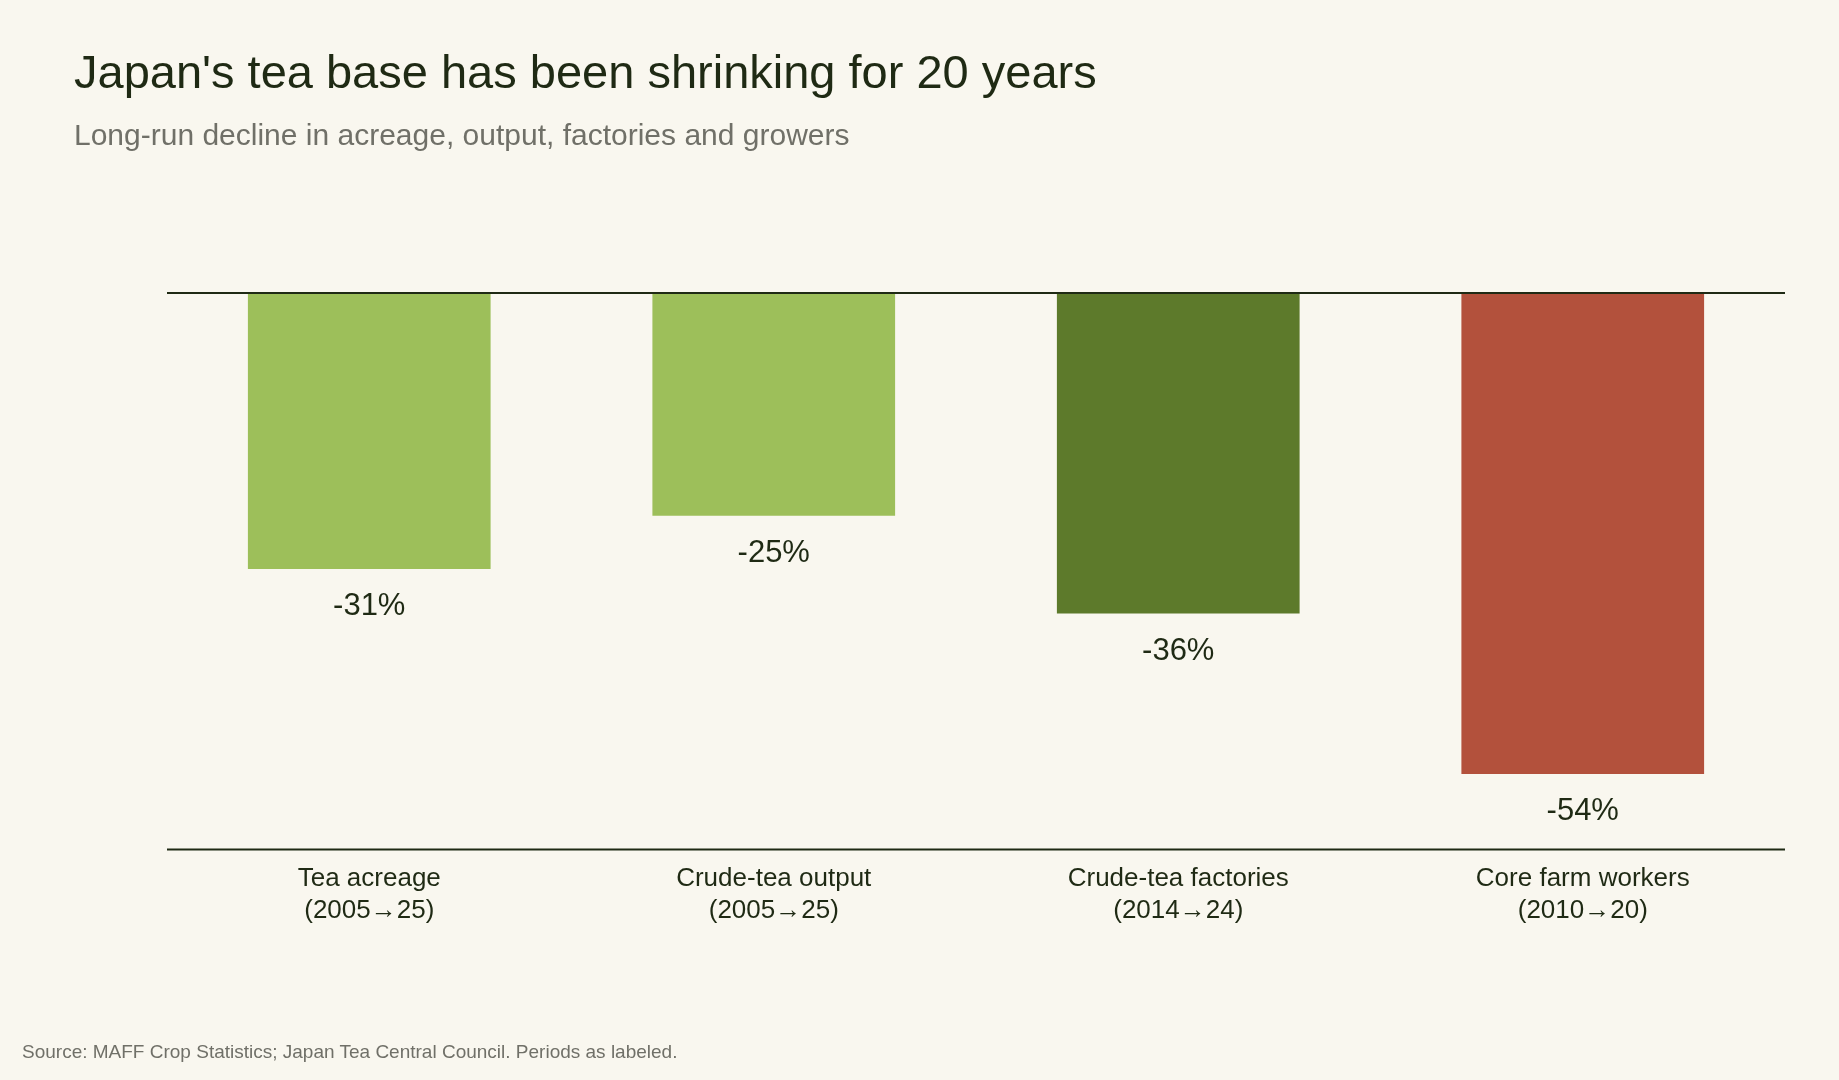 The height and width of the screenshot is (1080, 1839). Describe the element at coordinates (774, 893) in the screenshot. I see `x-tick-label: Crude-tea output (2005→25)` at that location.